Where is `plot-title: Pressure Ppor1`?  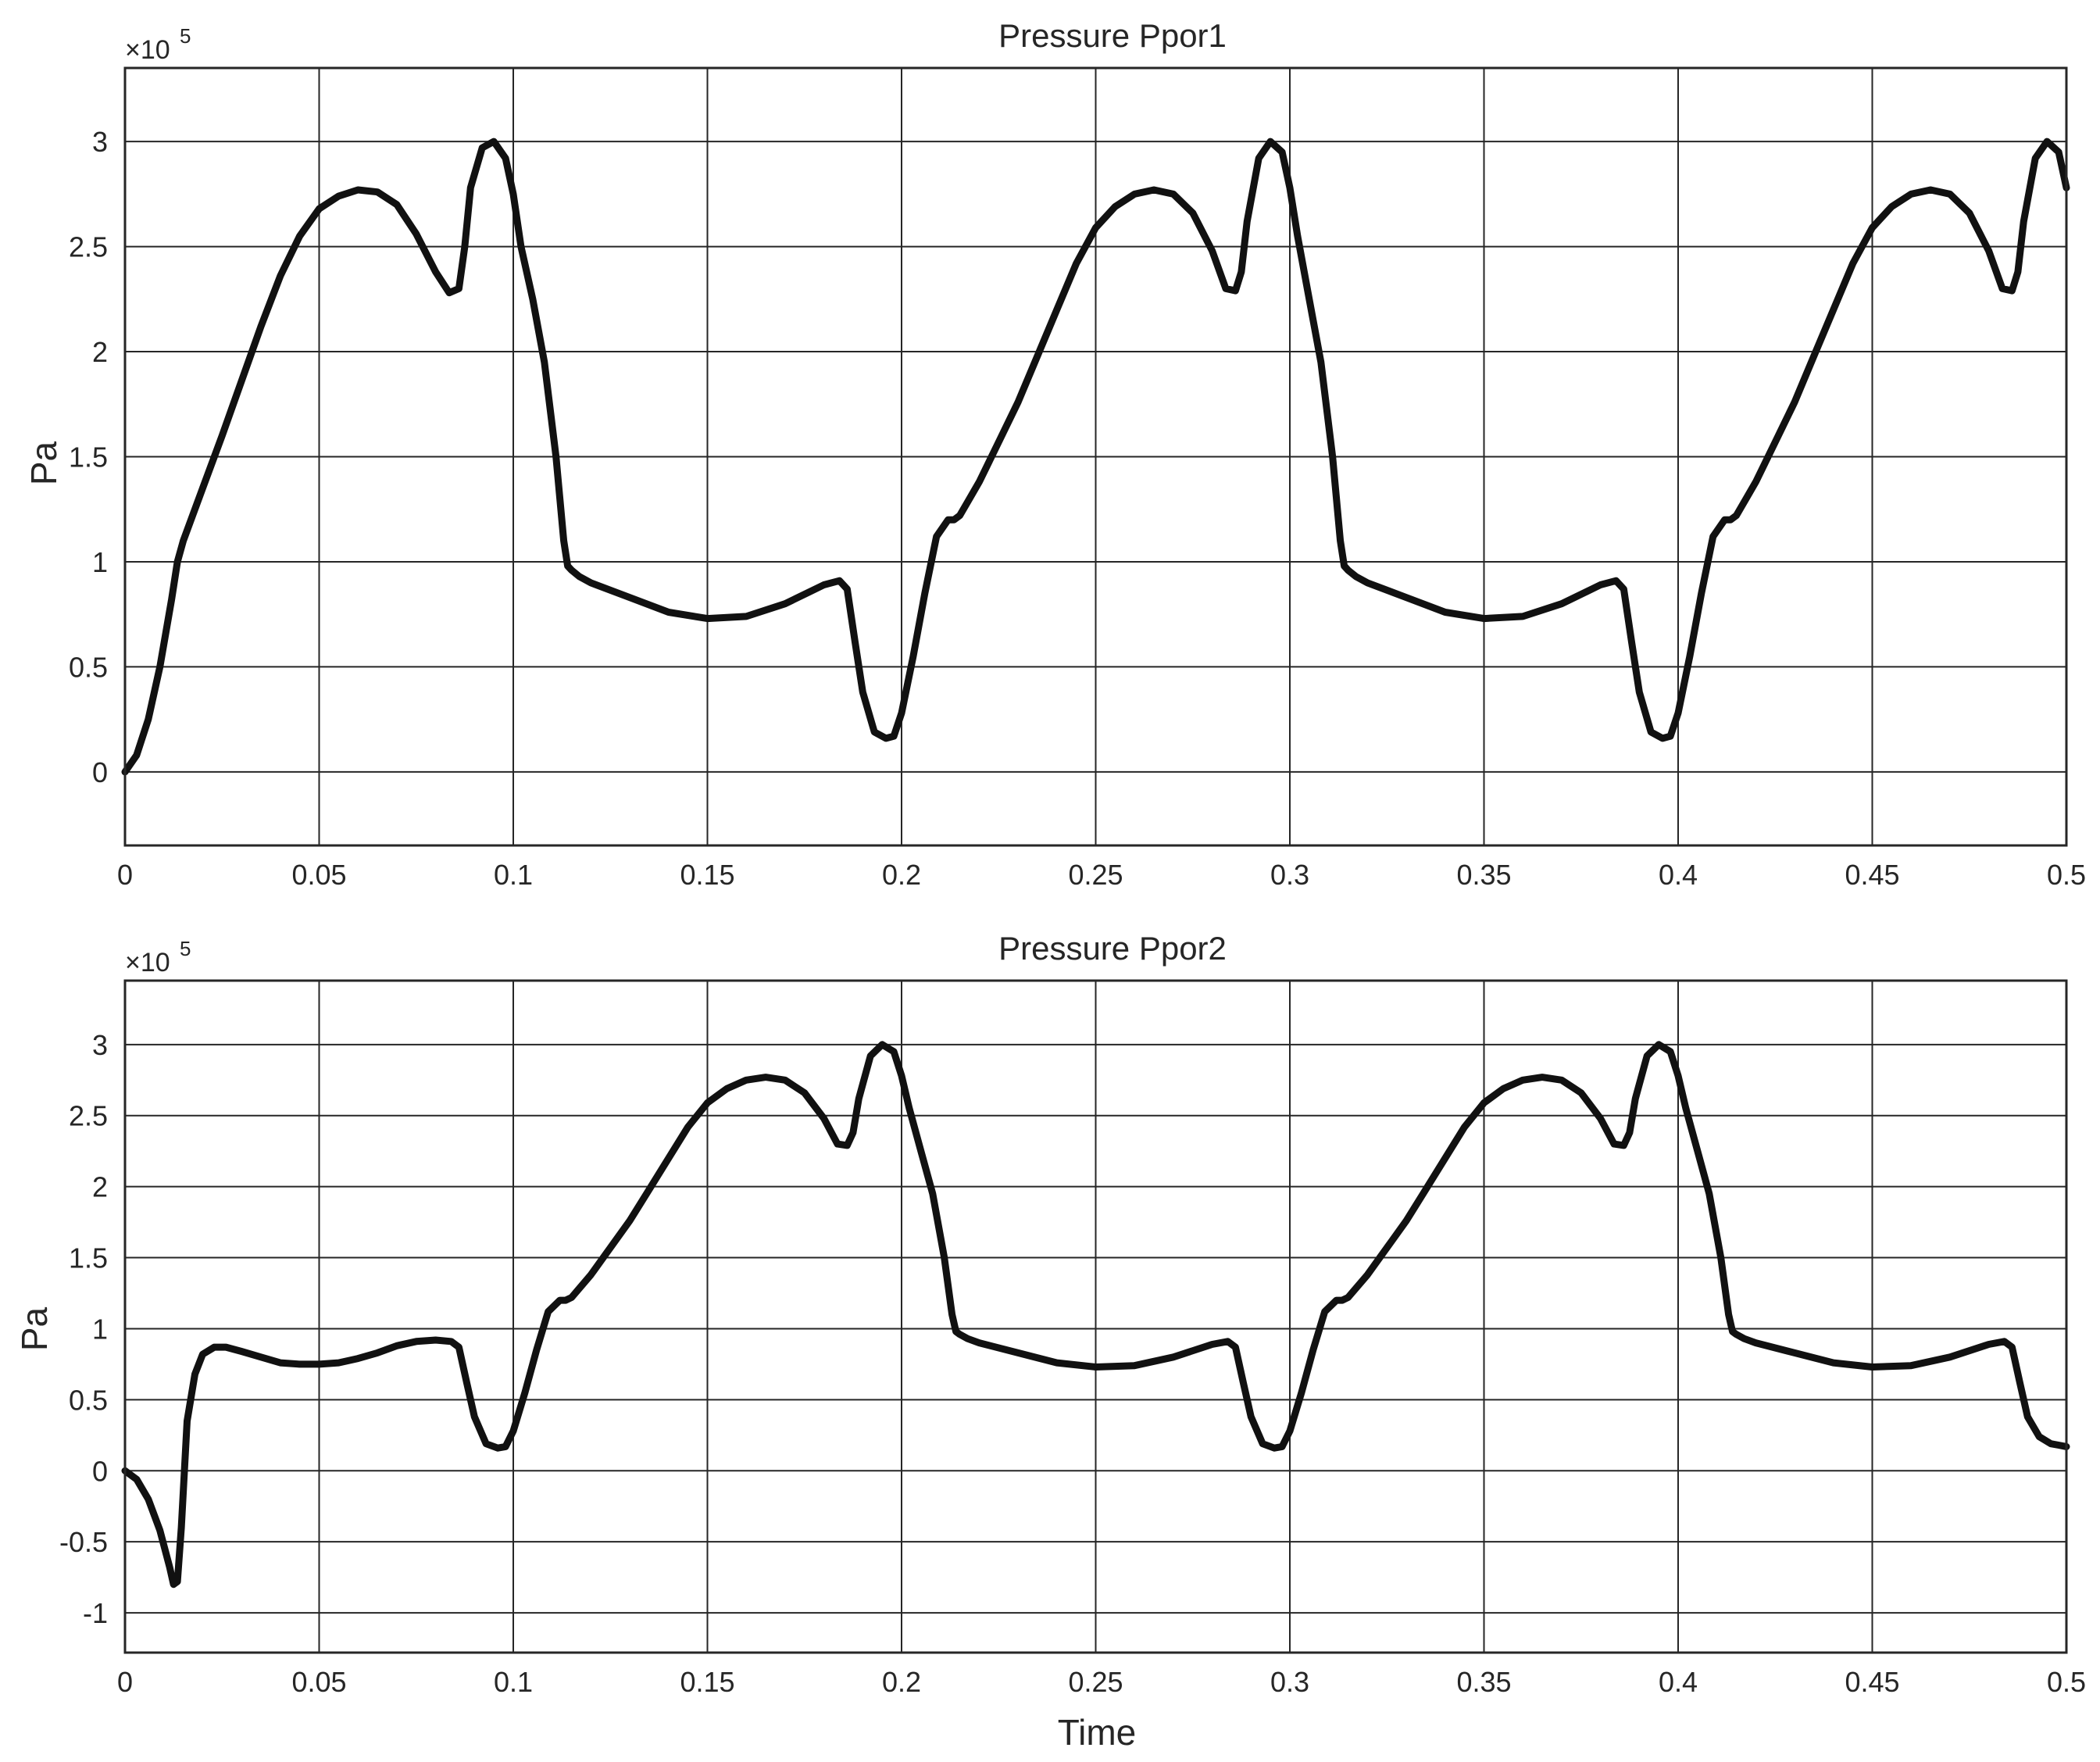 plot-title: Pressure Ppor1 is located at coordinates (1112, 35).